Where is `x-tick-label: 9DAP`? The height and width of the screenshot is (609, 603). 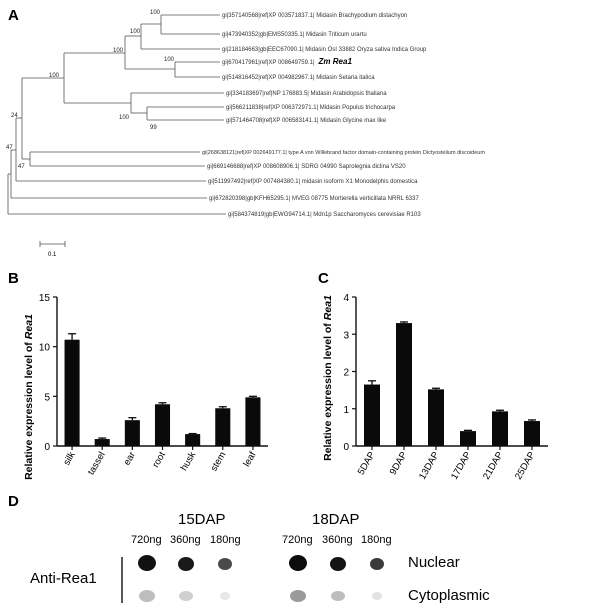
x-tick-label: 9DAP is located at coordinates (399, 463).